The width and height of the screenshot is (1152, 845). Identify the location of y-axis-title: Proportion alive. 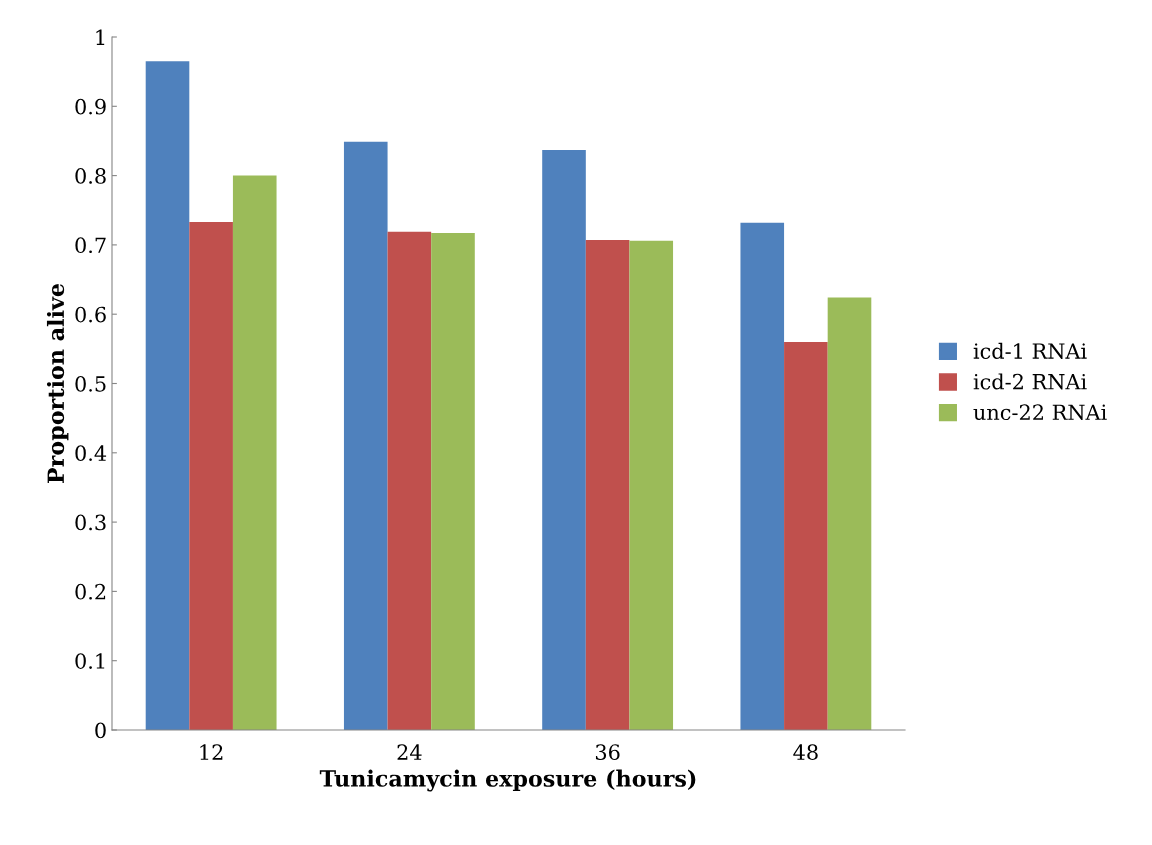
(57, 383).